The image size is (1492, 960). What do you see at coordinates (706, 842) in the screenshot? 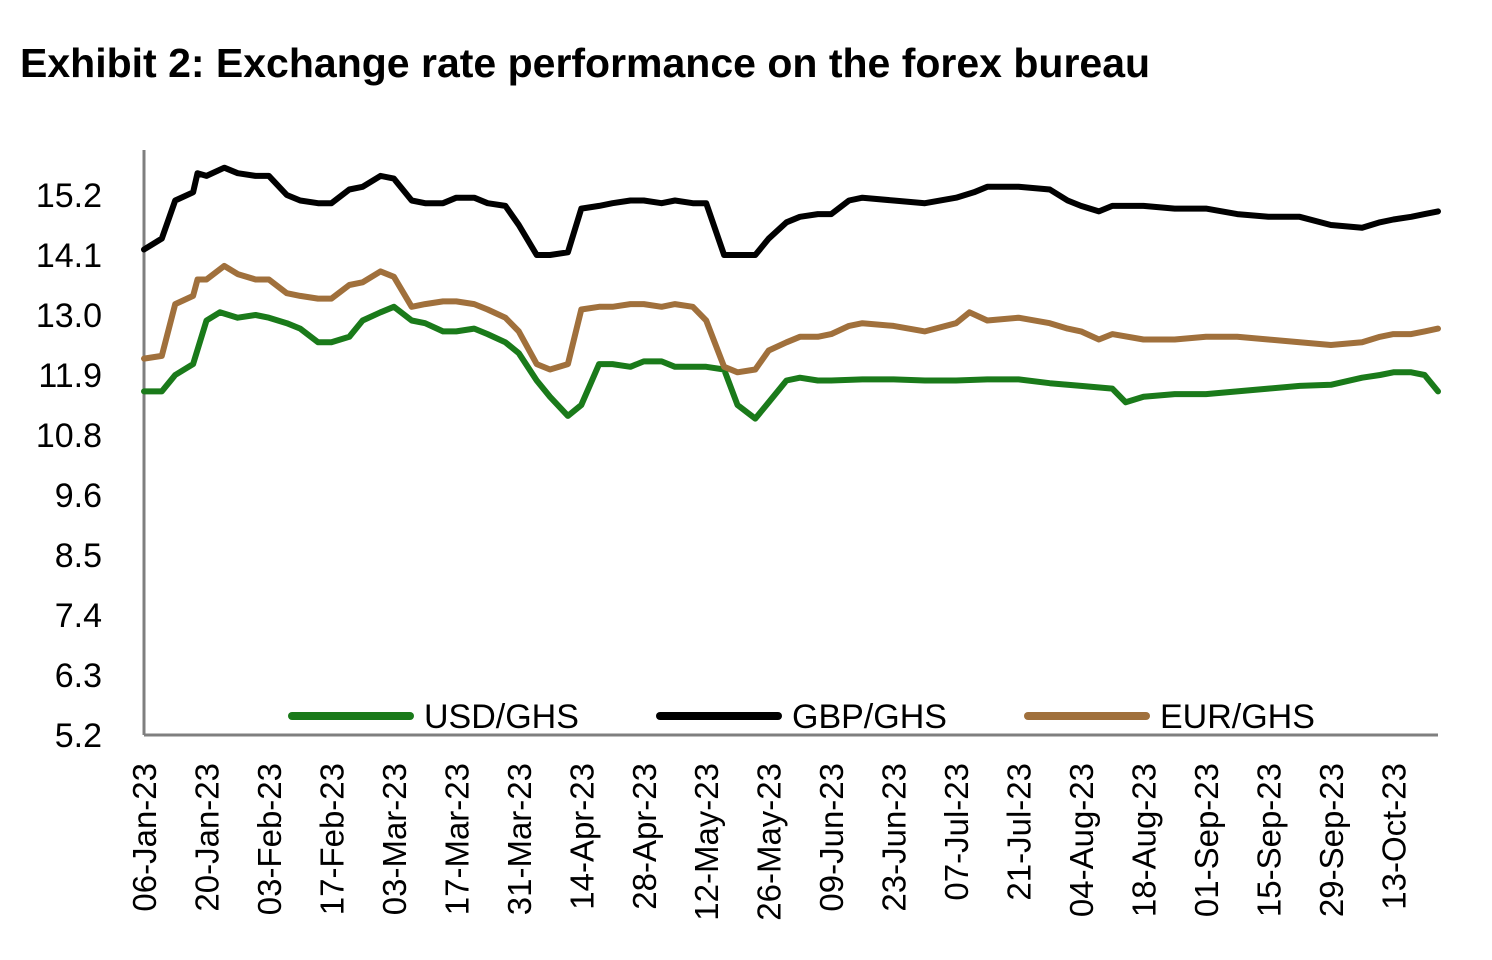
I see `x-tick-label: 12-May-23` at bounding box center [706, 842].